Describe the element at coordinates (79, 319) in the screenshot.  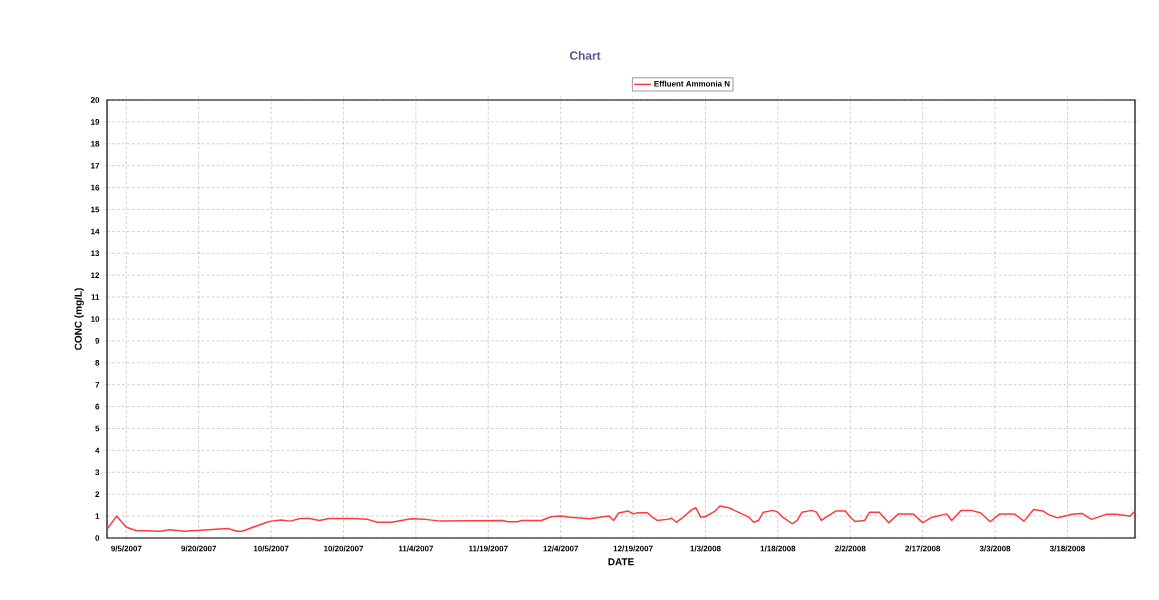
I see `y-axis-title: CONC (mg/L)` at that location.